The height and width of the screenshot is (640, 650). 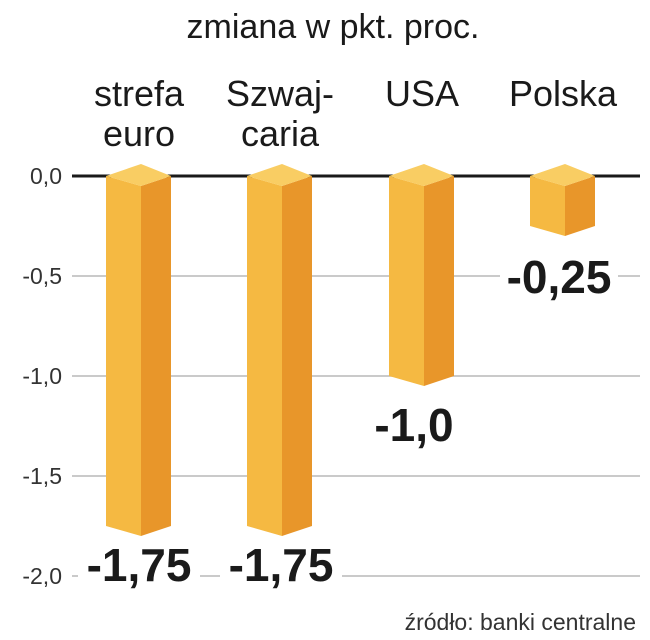 I want to click on category-label: euro, so click(x=139, y=133).